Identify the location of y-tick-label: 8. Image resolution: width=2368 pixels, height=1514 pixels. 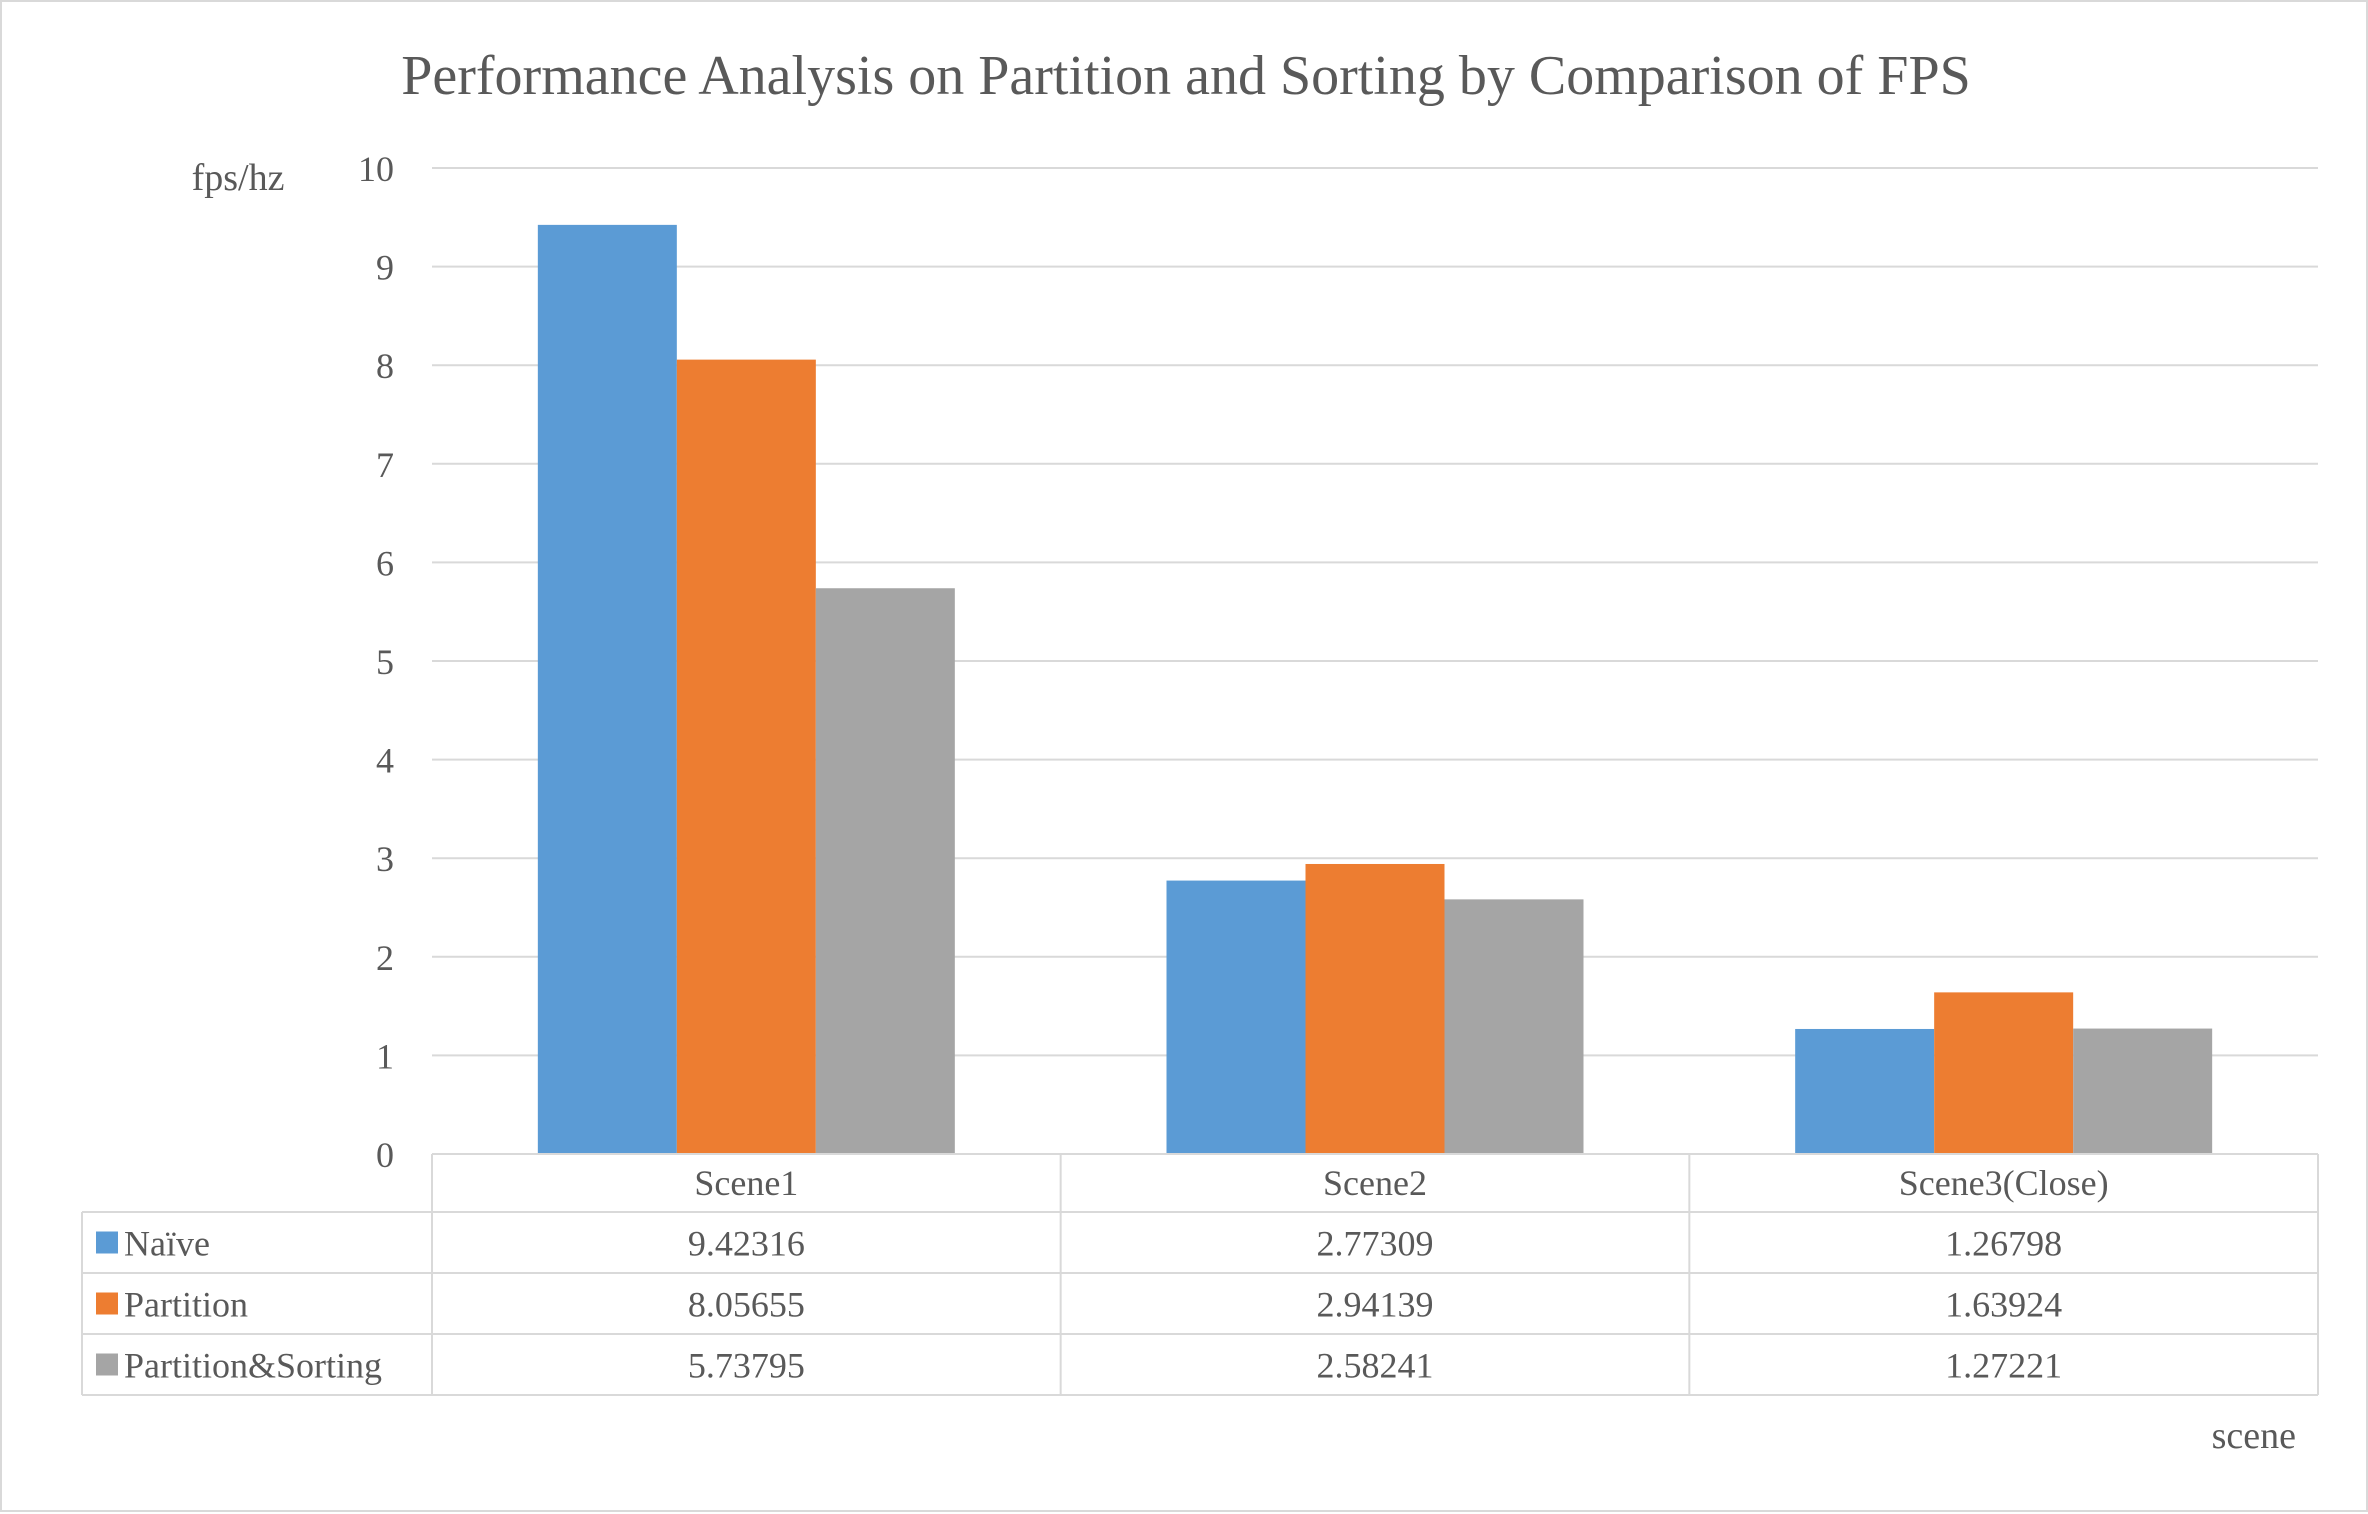
(385, 366).